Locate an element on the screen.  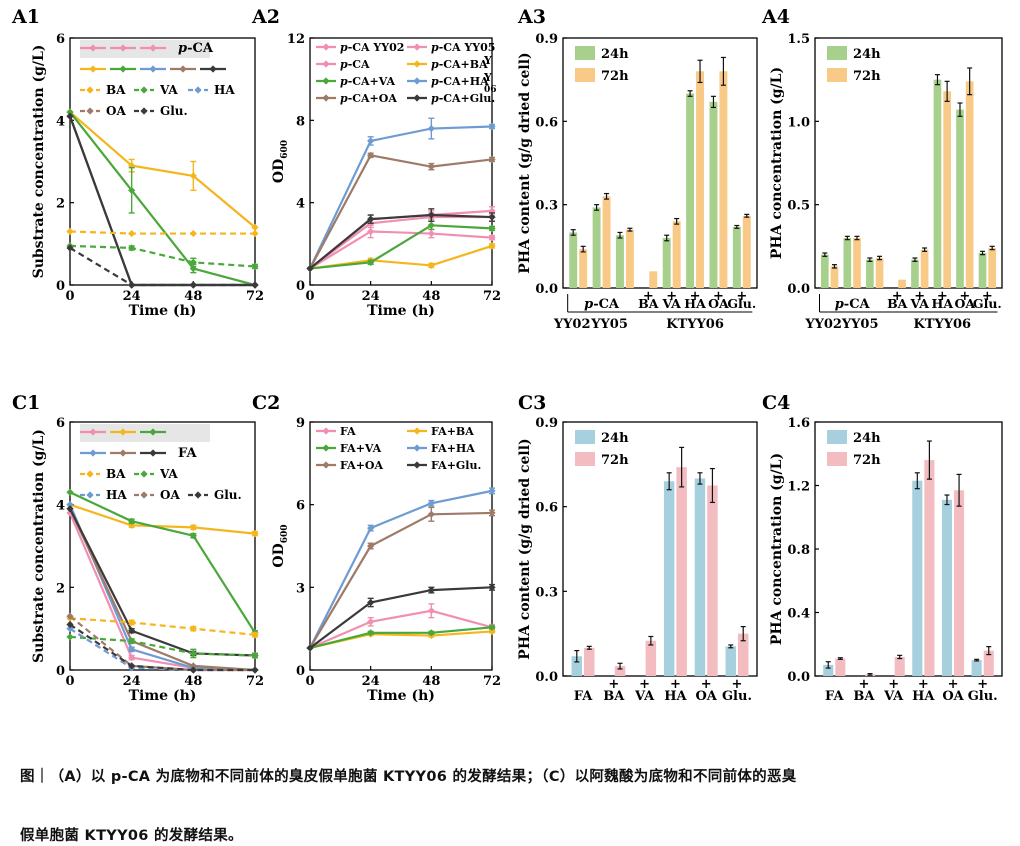
y-tick-label: 1.0 is located at coordinates (798, 122).